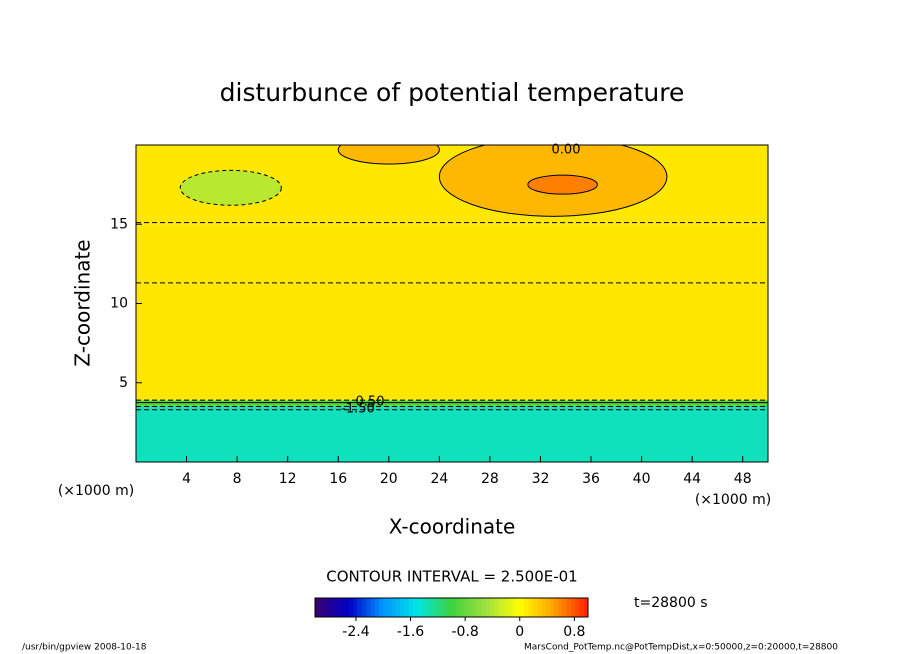 This screenshot has height=654, width=904. What do you see at coordinates (288, 479) in the screenshot?
I see `x-tick-label: 12` at bounding box center [288, 479].